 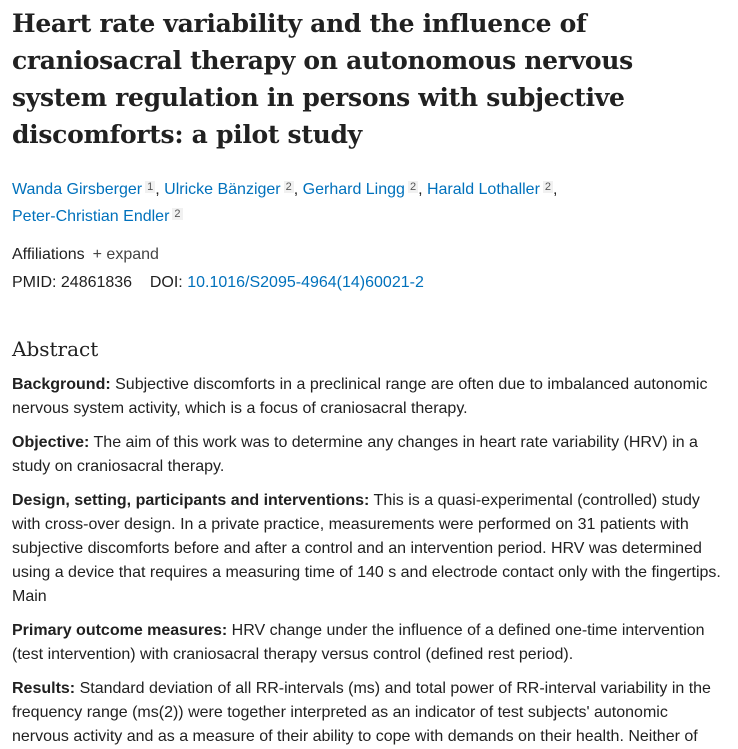 What do you see at coordinates (51, 442) in the screenshot?
I see `section-label: Objective:` at bounding box center [51, 442].